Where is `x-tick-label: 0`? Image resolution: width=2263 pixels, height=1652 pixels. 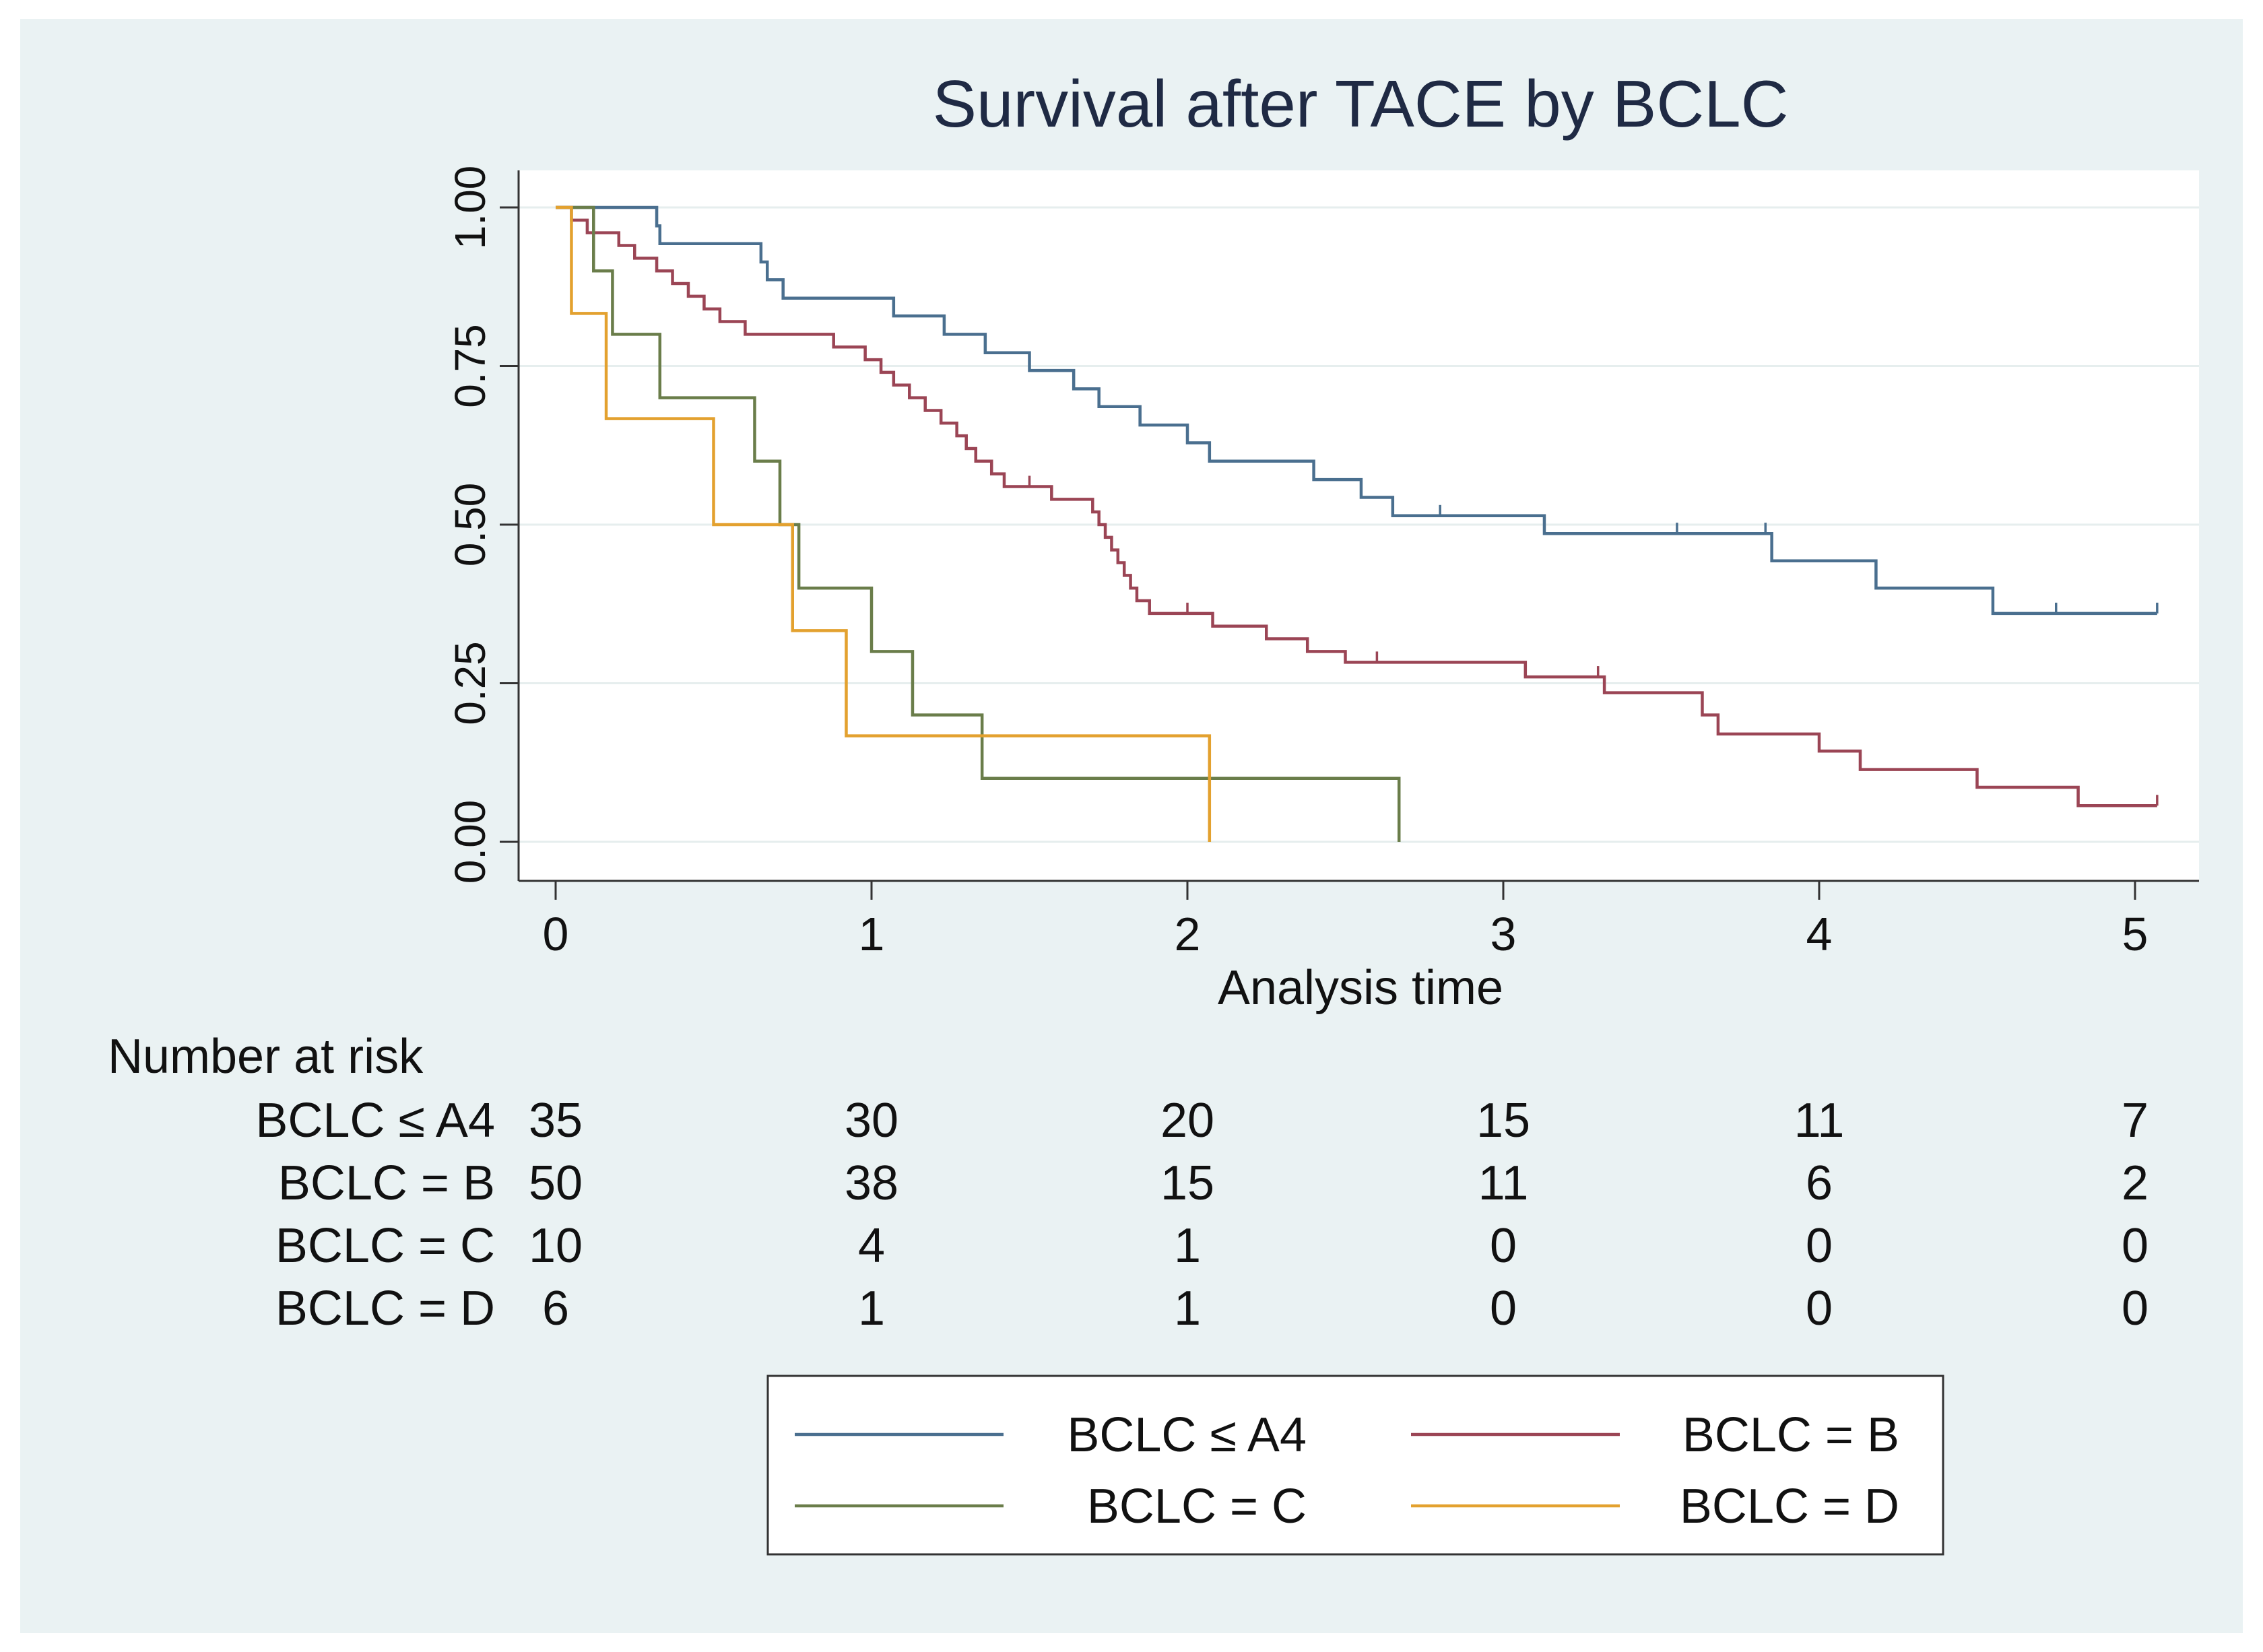
x-tick-label: 0 is located at coordinates (556, 934).